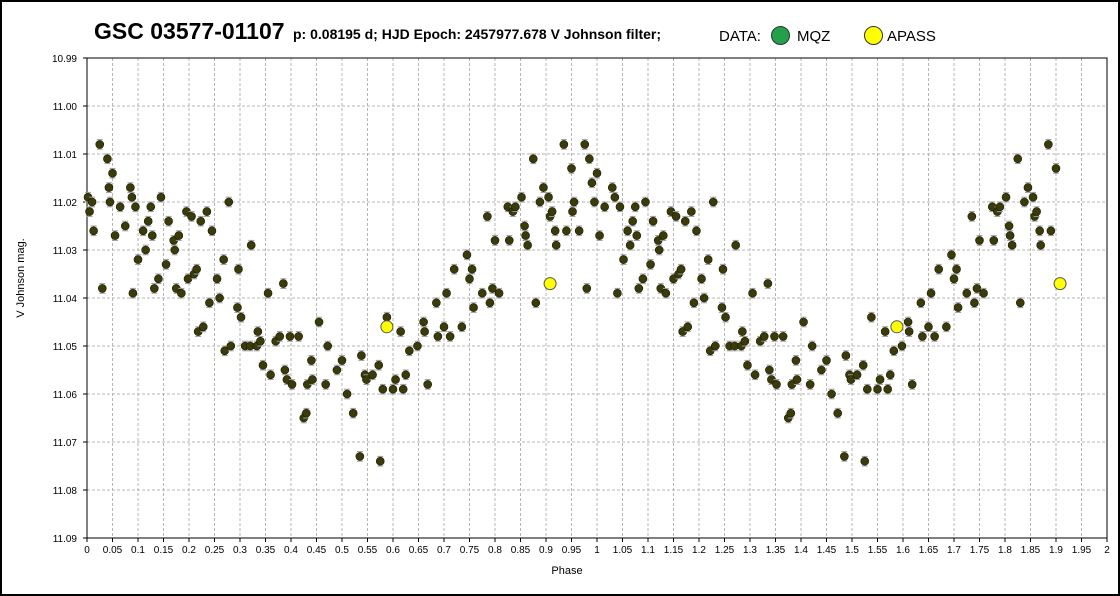 The width and height of the screenshot is (1120, 596). What do you see at coordinates (852, 550) in the screenshot?
I see `x-tick-label: 1.5` at bounding box center [852, 550].